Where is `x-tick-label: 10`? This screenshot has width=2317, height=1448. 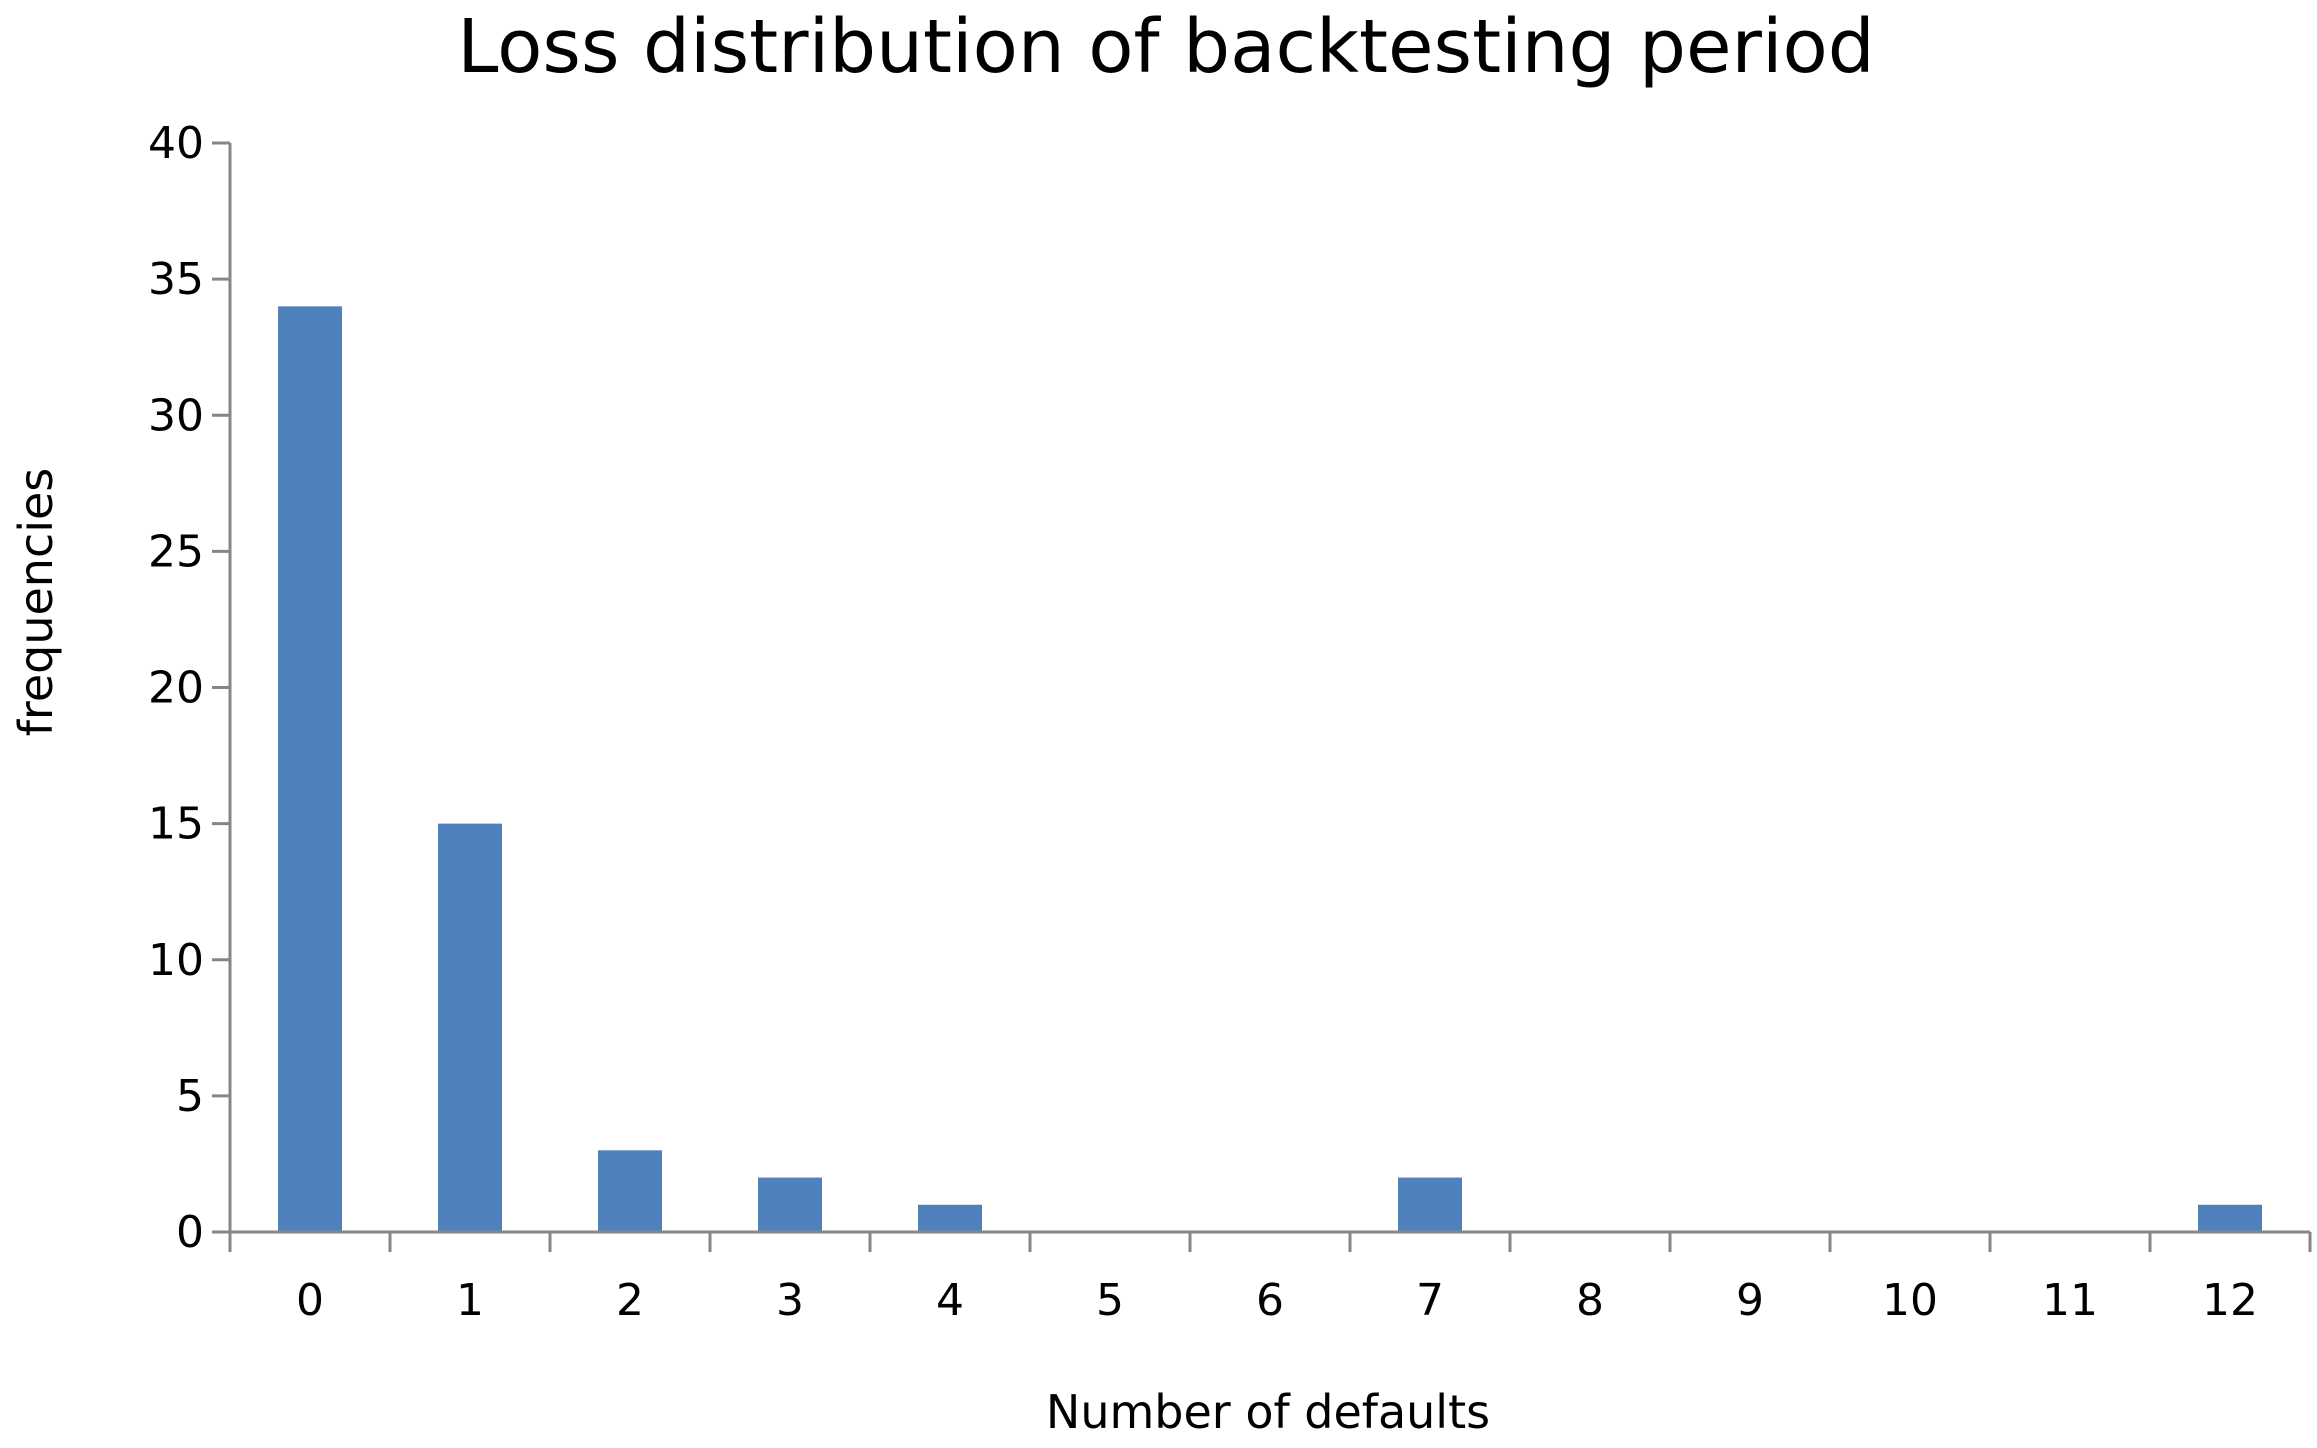 x-tick-label: 10 is located at coordinates (1910, 1300).